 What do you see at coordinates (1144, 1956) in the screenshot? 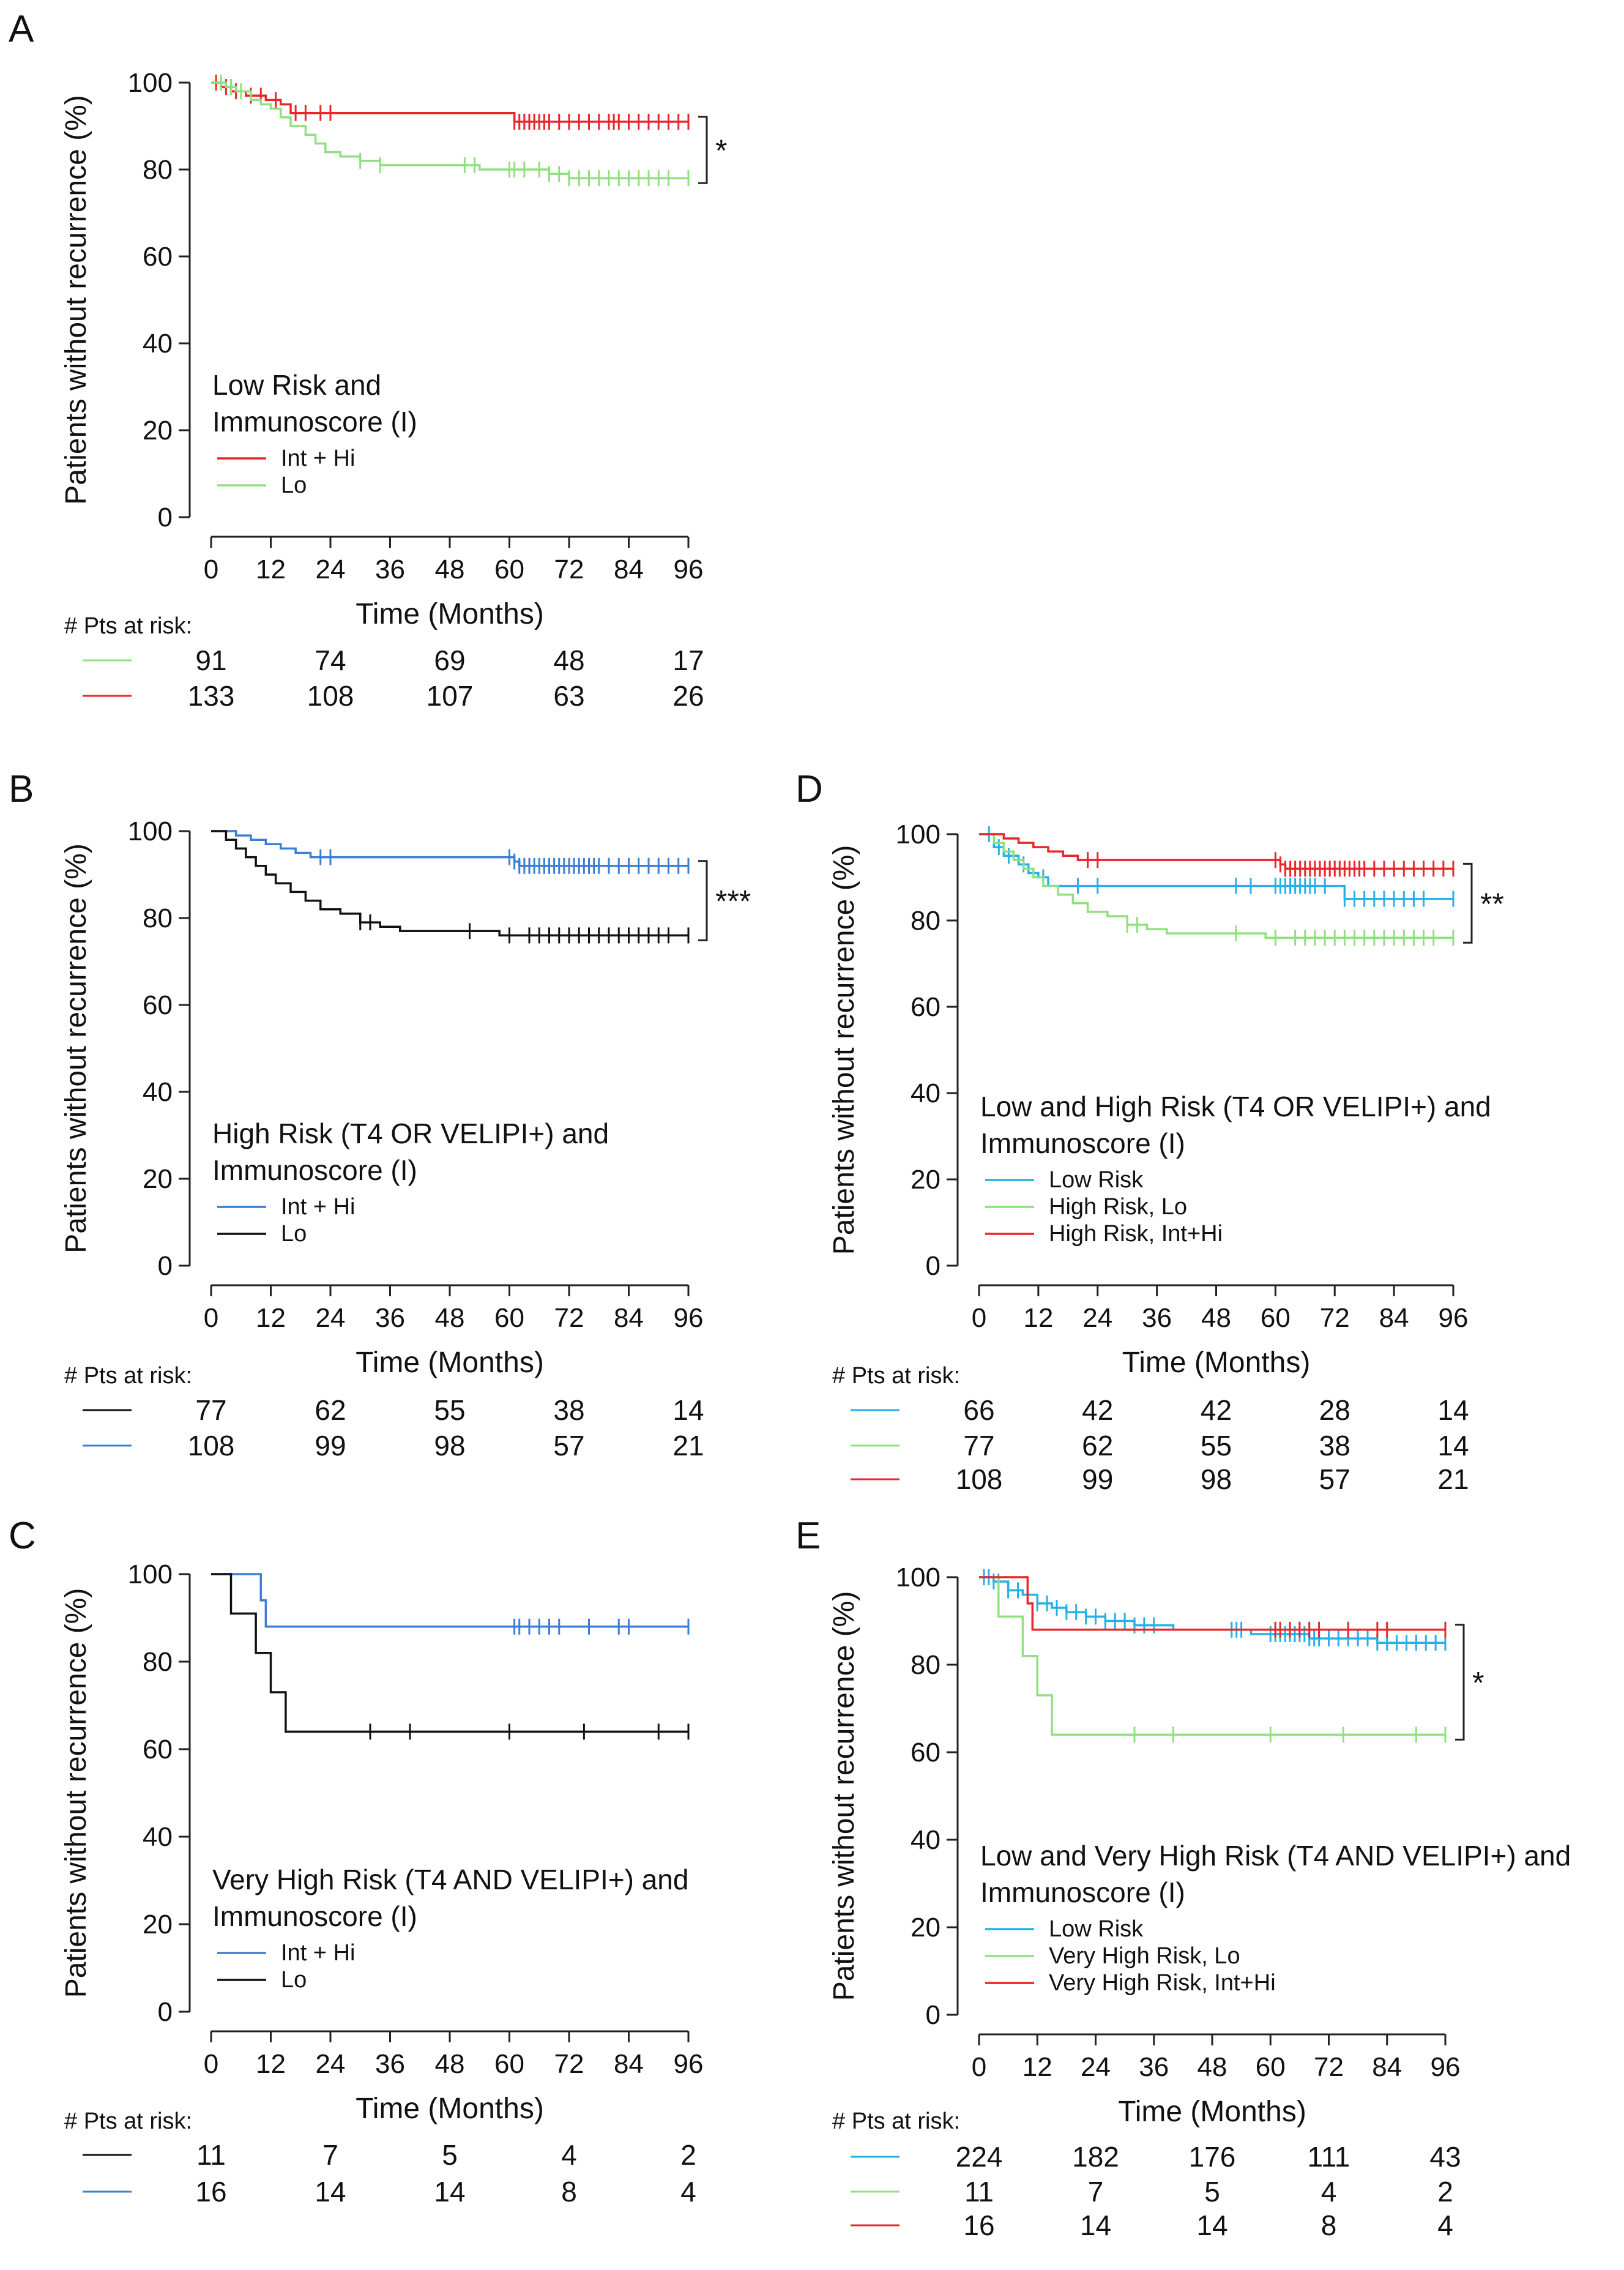
I see `legend-label: Very High Risk, Lo` at bounding box center [1144, 1956].